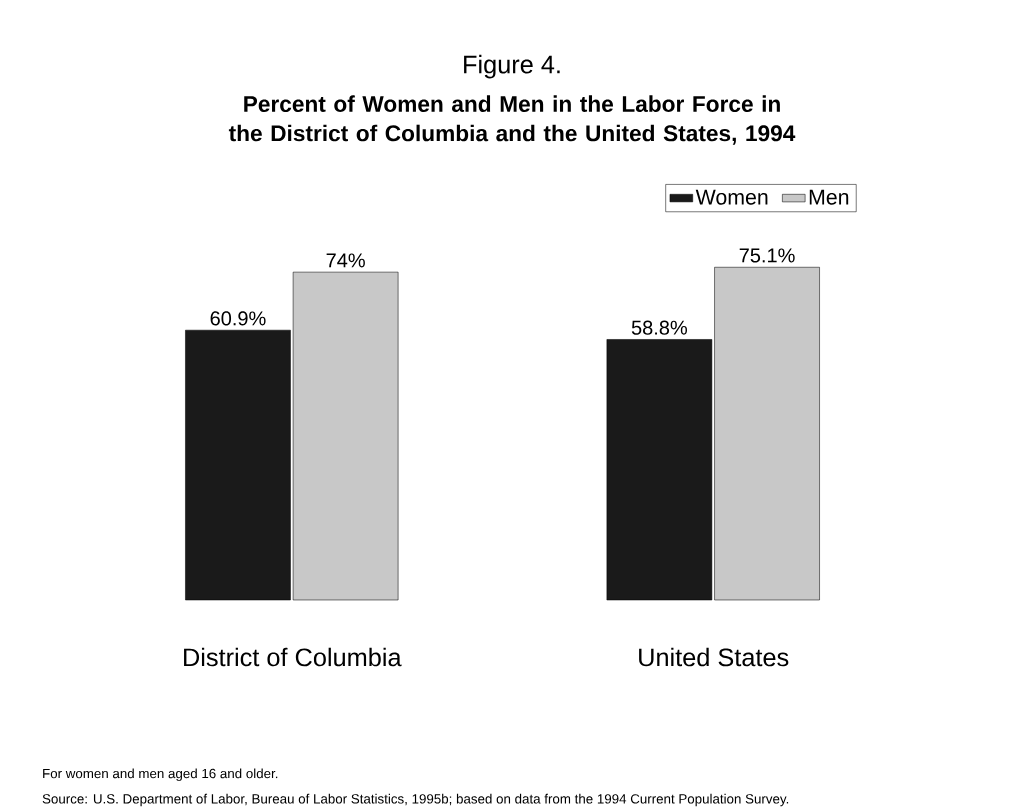 The image size is (1025, 811). What do you see at coordinates (512, 67) in the screenshot?
I see `chart-title: Figure 4.` at bounding box center [512, 67].